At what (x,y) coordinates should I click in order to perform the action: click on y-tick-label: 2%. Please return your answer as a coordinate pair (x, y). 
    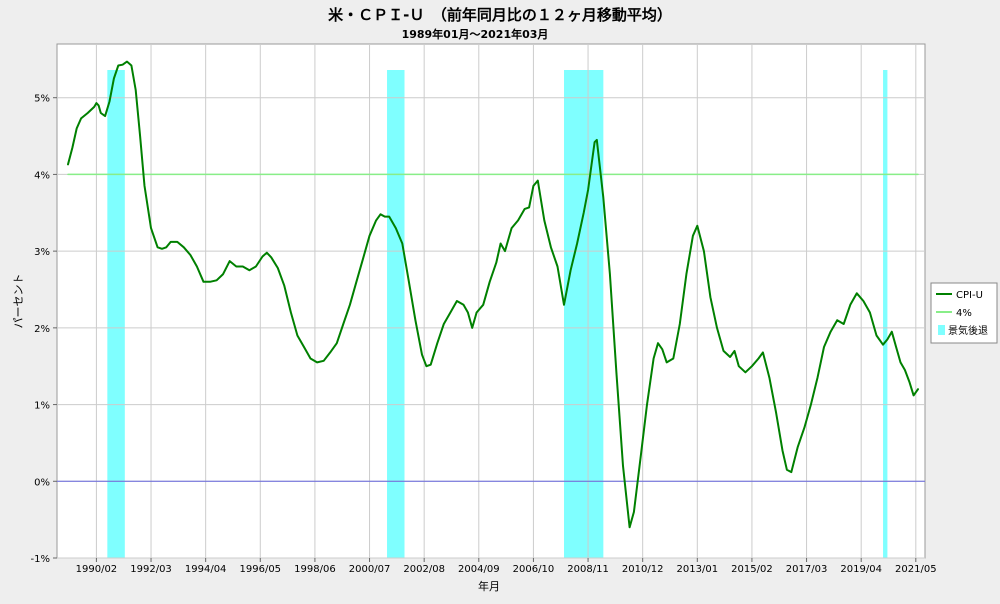
    Looking at the image, I should click on (42, 329).